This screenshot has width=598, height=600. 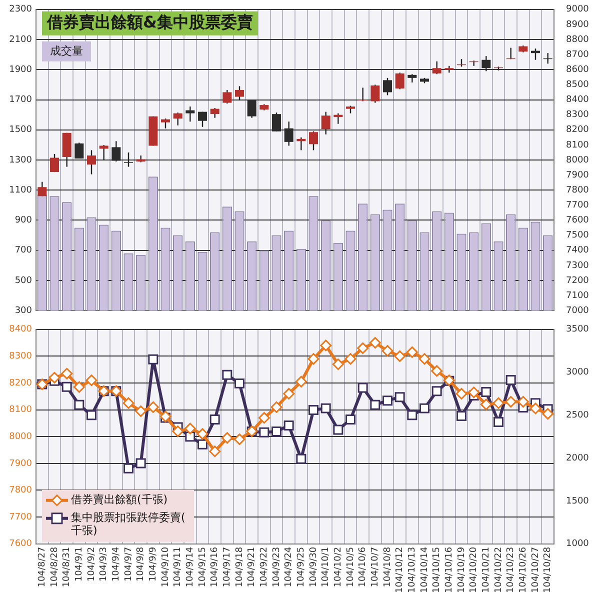 What do you see at coordinates (117, 564) in the screenshot?
I see `x-tick-label: 104/9/4` at bounding box center [117, 564].